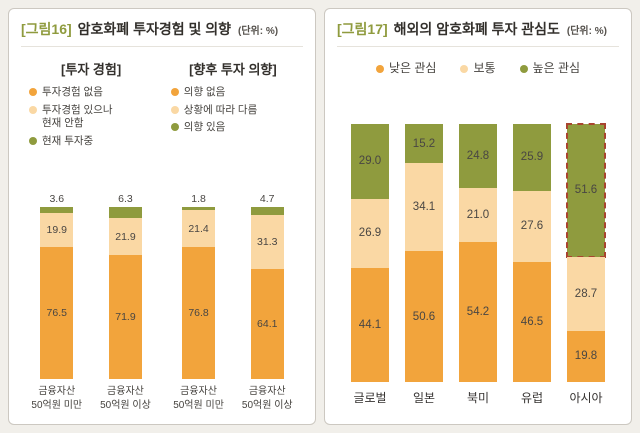  What do you see at coordinates (370, 161) in the screenshot?
I see `bar-value-label: 29.0` at bounding box center [370, 161].